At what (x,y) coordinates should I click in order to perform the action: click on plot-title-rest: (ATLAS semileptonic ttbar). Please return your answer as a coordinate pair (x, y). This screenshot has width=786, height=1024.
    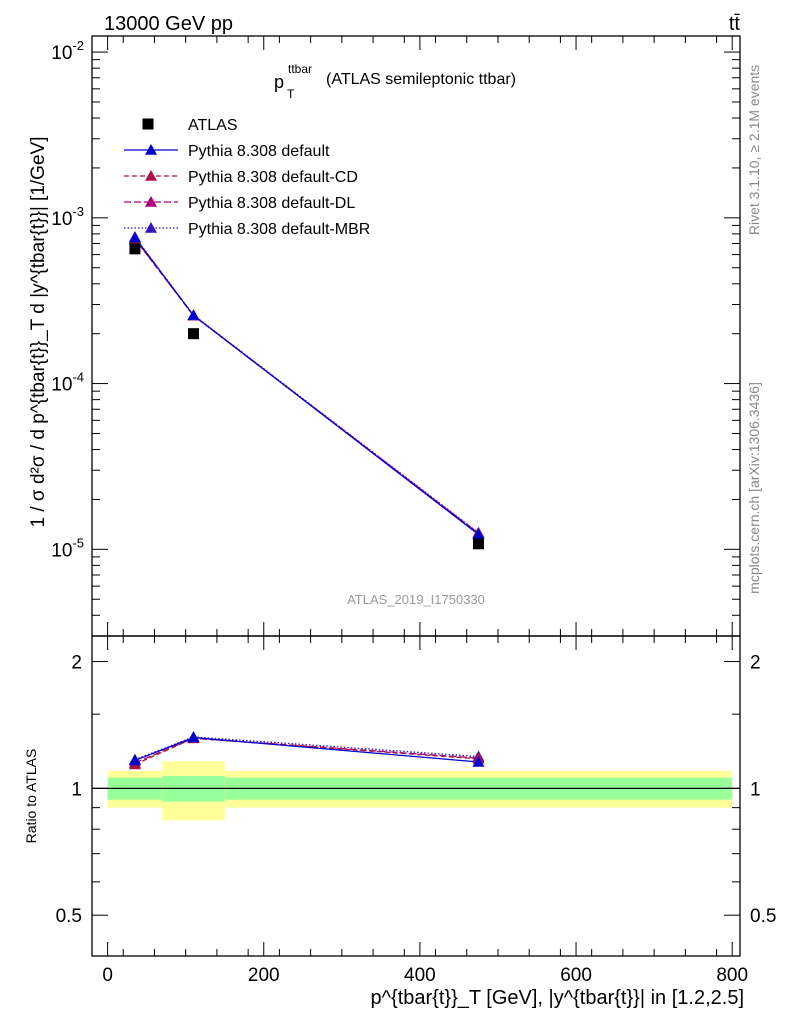
    Looking at the image, I should click on (421, 79).